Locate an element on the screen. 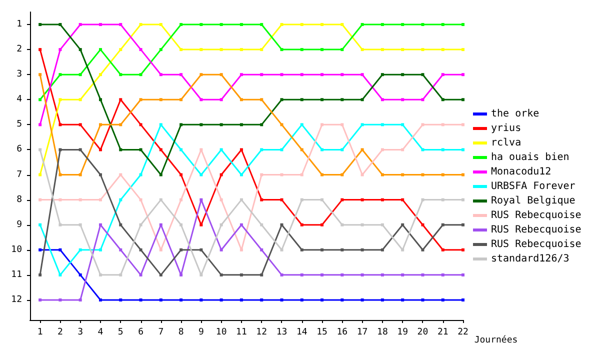  legend-label: Royal Belgique is located at coordinates (533, 201).